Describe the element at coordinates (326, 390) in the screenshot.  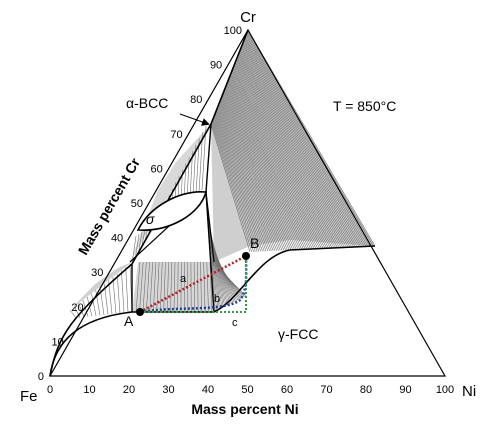
I see `bottom-tick-label: 70` at that location.